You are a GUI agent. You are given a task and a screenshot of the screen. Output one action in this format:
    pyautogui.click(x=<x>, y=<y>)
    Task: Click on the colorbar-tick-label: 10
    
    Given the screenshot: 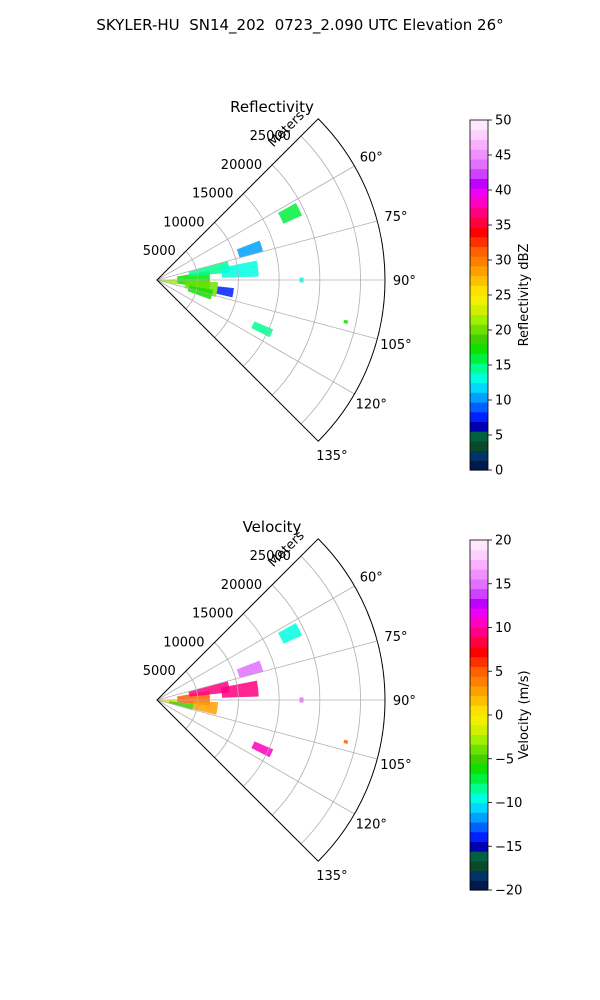 What is the action you would take?
    pyautogui.click(x=503, y=401)
    